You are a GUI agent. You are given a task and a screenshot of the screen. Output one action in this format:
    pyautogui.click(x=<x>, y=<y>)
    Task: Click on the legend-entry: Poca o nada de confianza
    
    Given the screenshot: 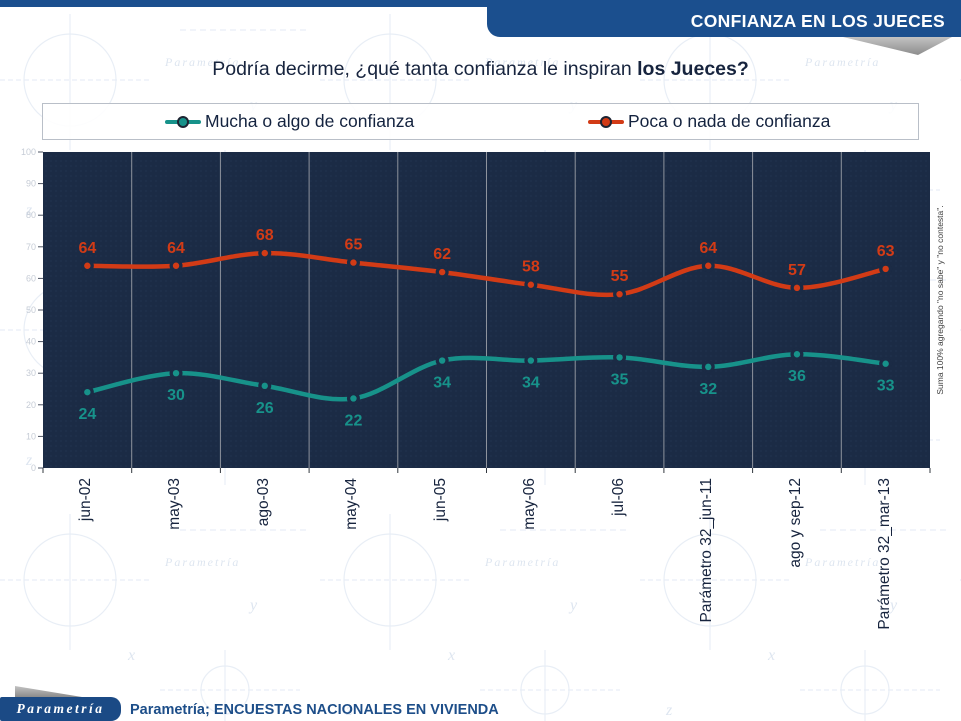 What is the action you would take?
    pyautogui.click(x=709, y=121)
    